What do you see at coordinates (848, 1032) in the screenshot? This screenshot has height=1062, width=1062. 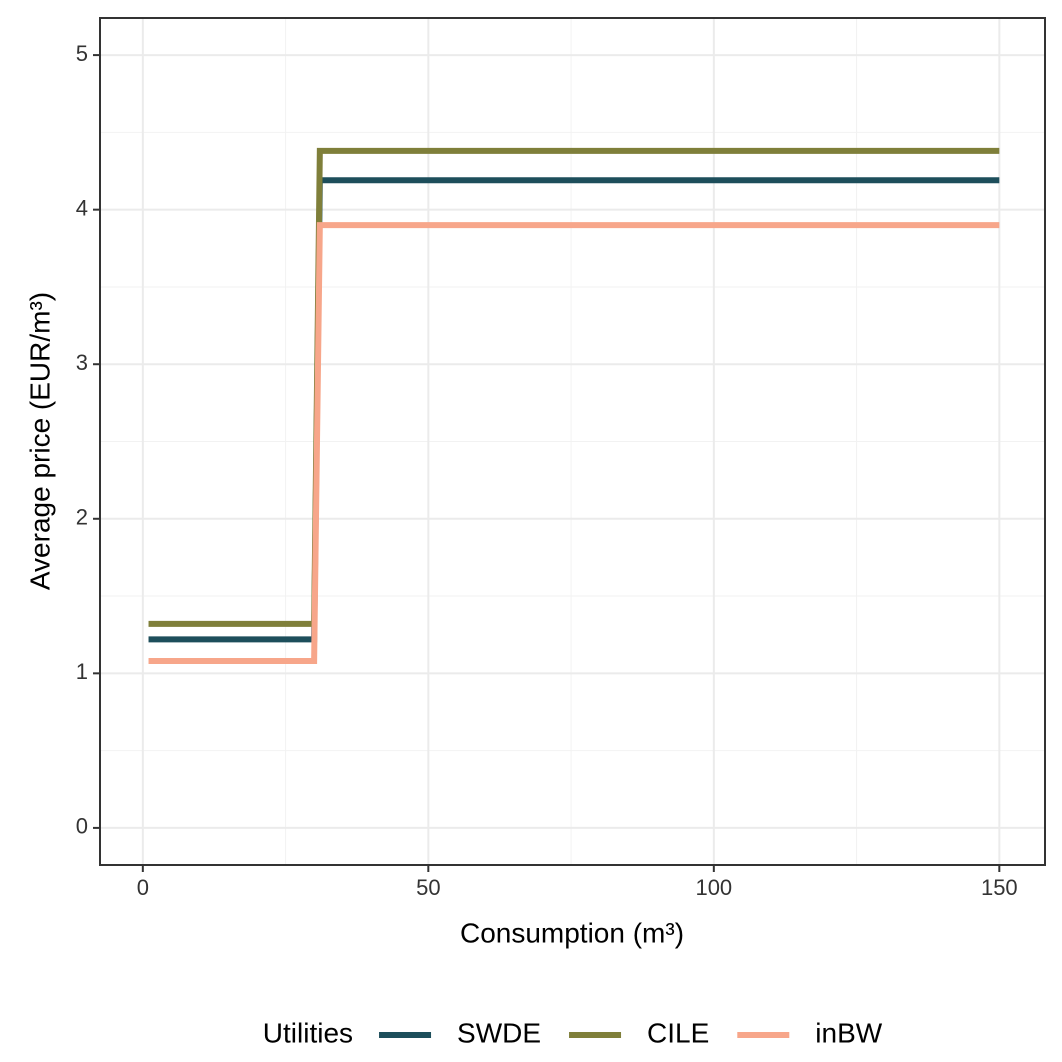 I see `legend-label: inBW` at bounding box center [848, 1032].